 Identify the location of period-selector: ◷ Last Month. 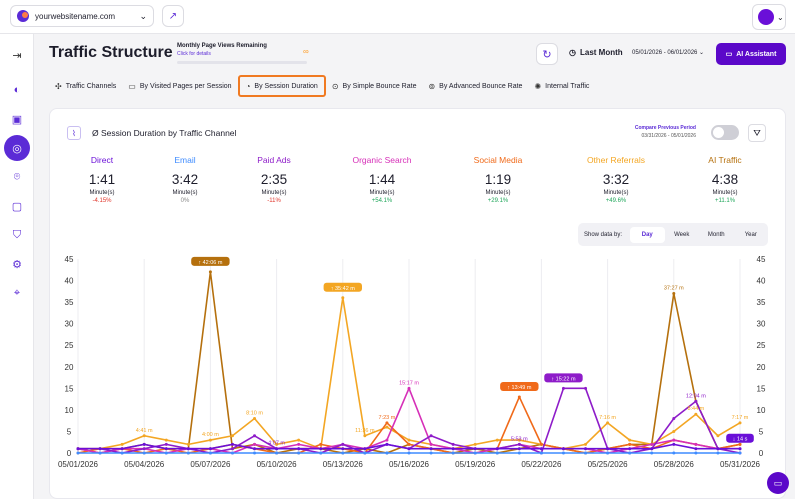
(596, 52).